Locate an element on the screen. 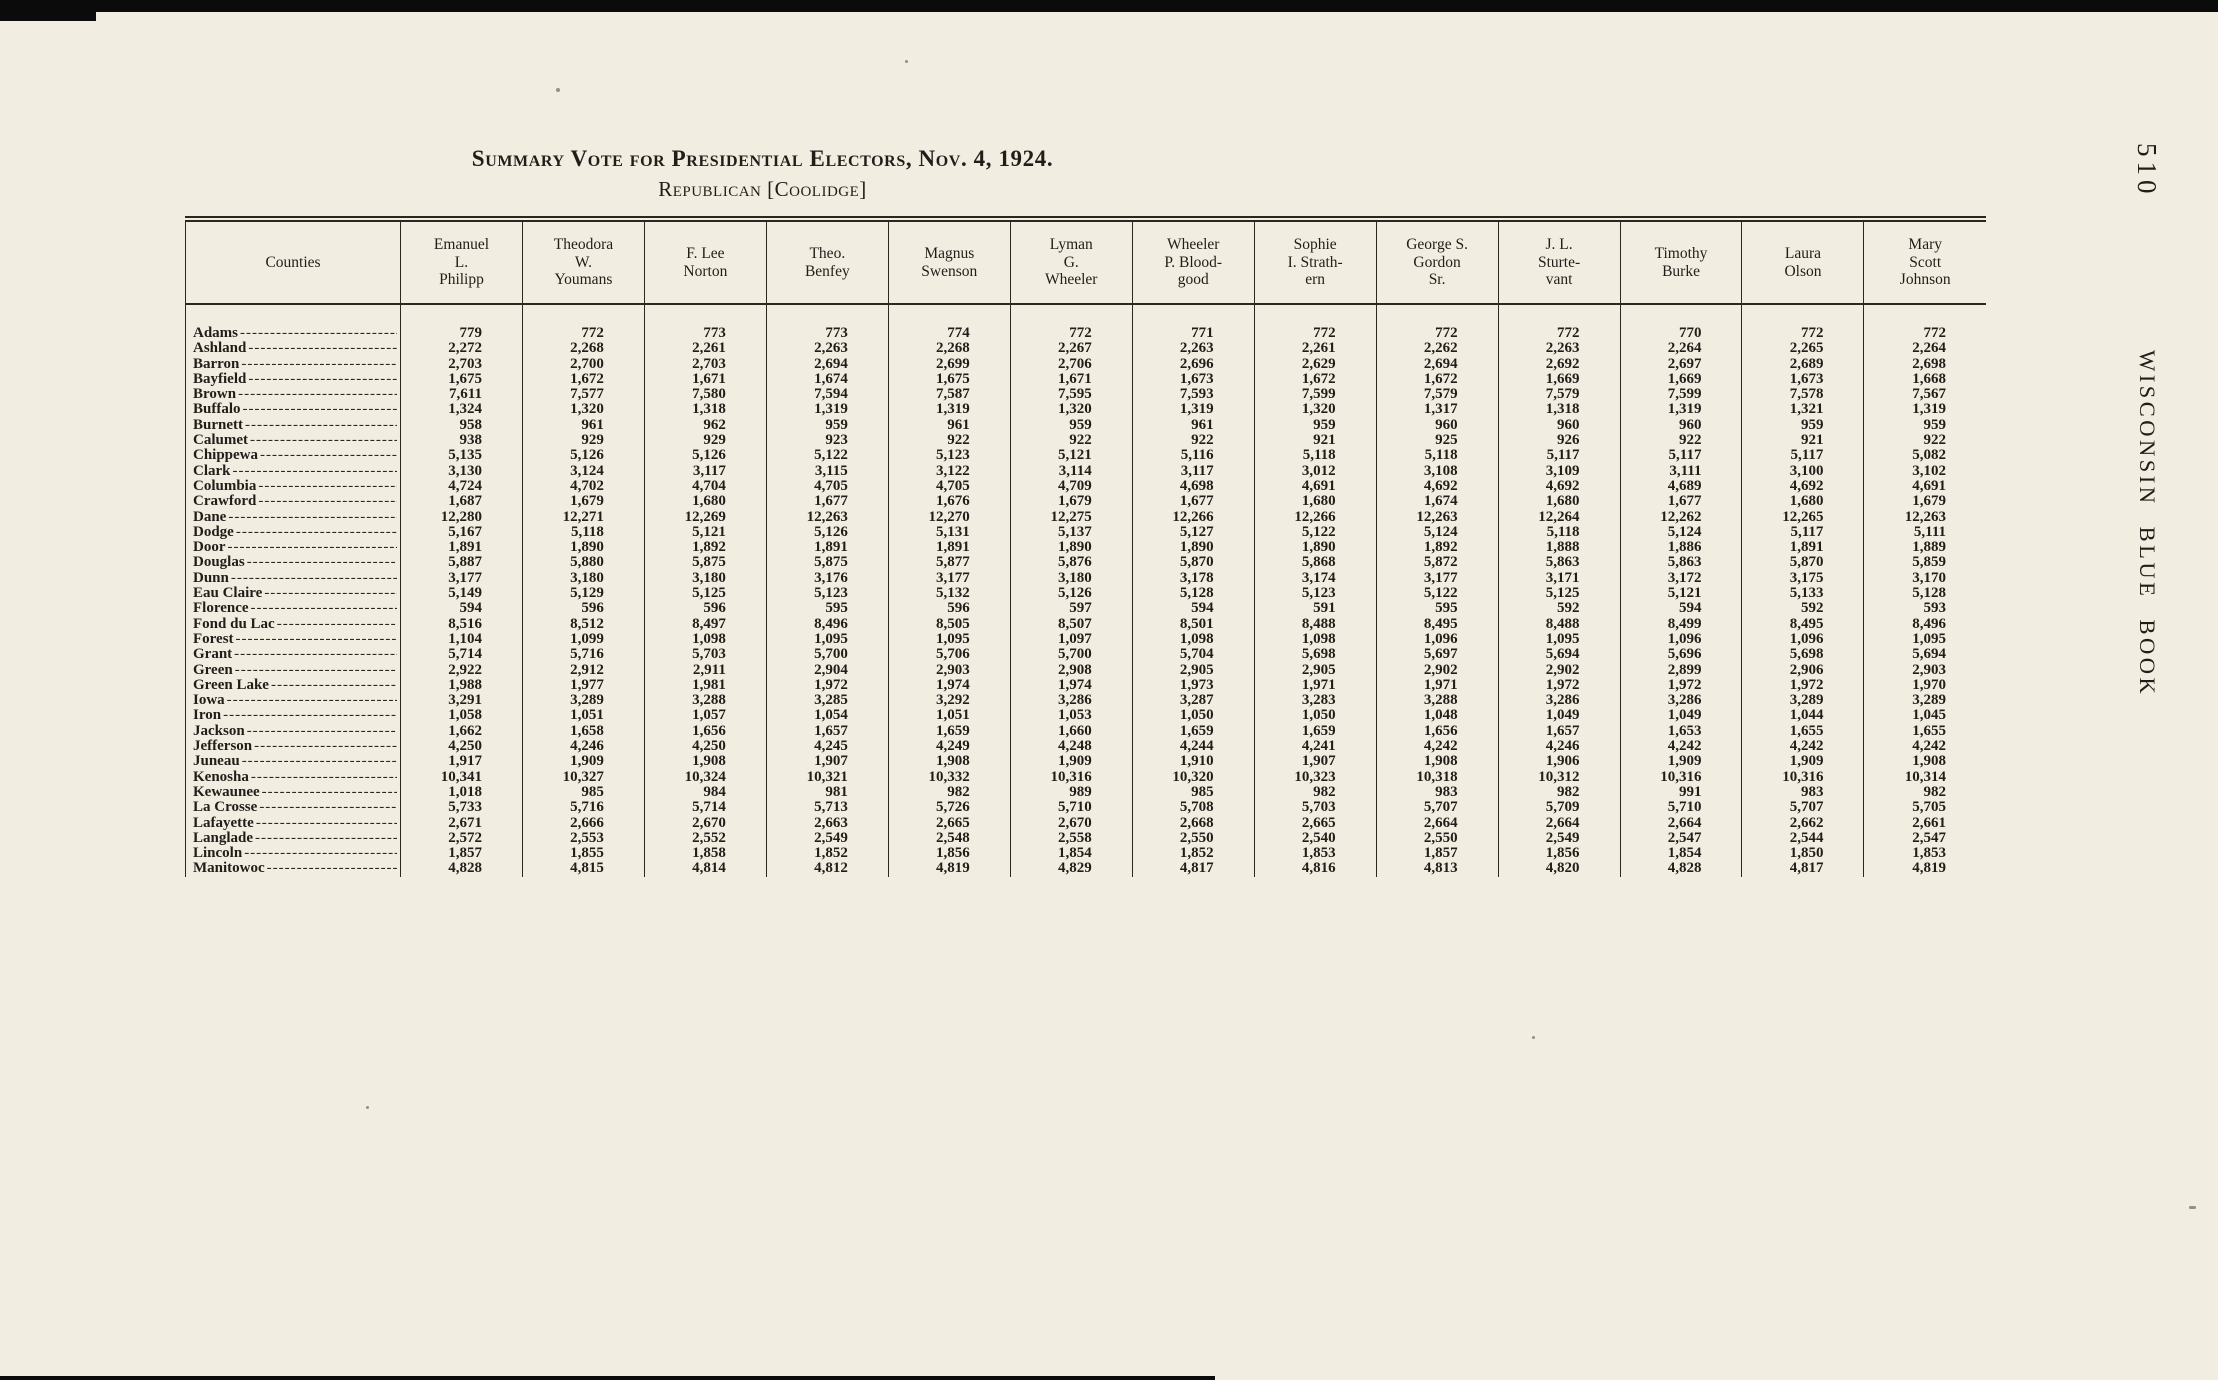 This screenshot has width=2218, height=1380. column-header: Laura Olson is located at coordinates (1802, 263).